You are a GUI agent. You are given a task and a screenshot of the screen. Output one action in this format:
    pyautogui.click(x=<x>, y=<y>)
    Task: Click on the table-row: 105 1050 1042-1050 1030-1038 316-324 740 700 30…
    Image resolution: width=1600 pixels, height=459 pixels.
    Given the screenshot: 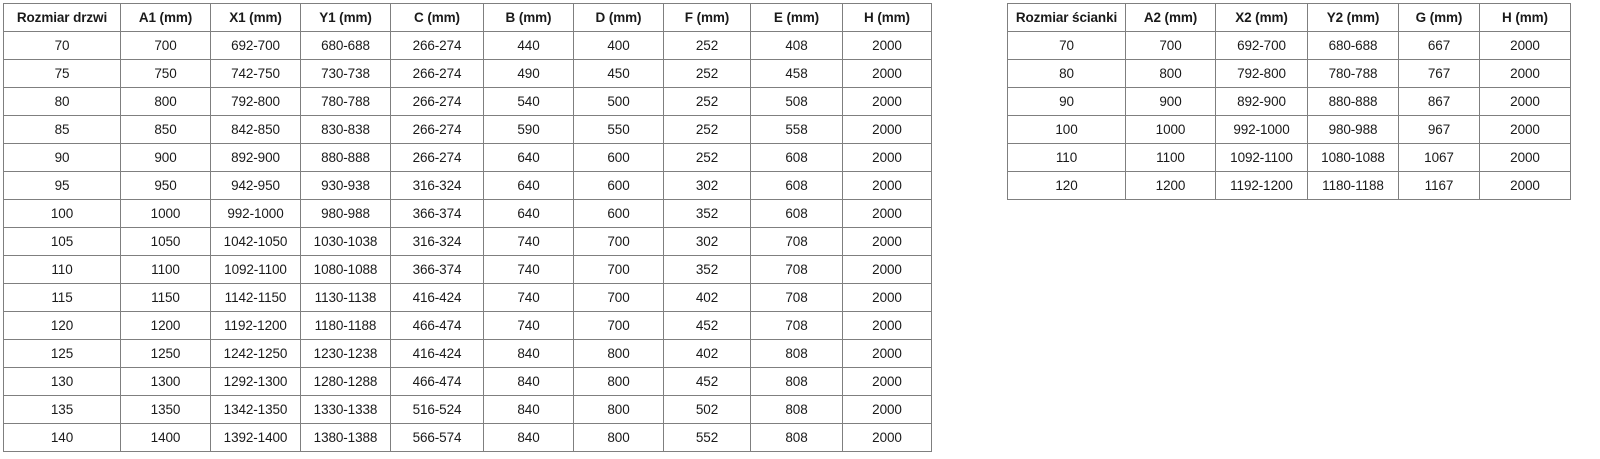 What is the action you would take?
    pyautogui.click(x=467, y=241)
    